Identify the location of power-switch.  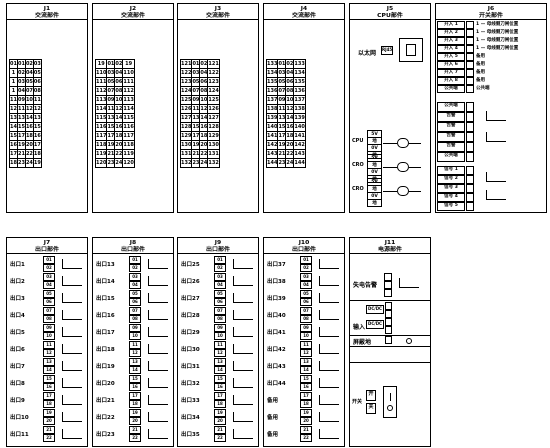
(390, 402).